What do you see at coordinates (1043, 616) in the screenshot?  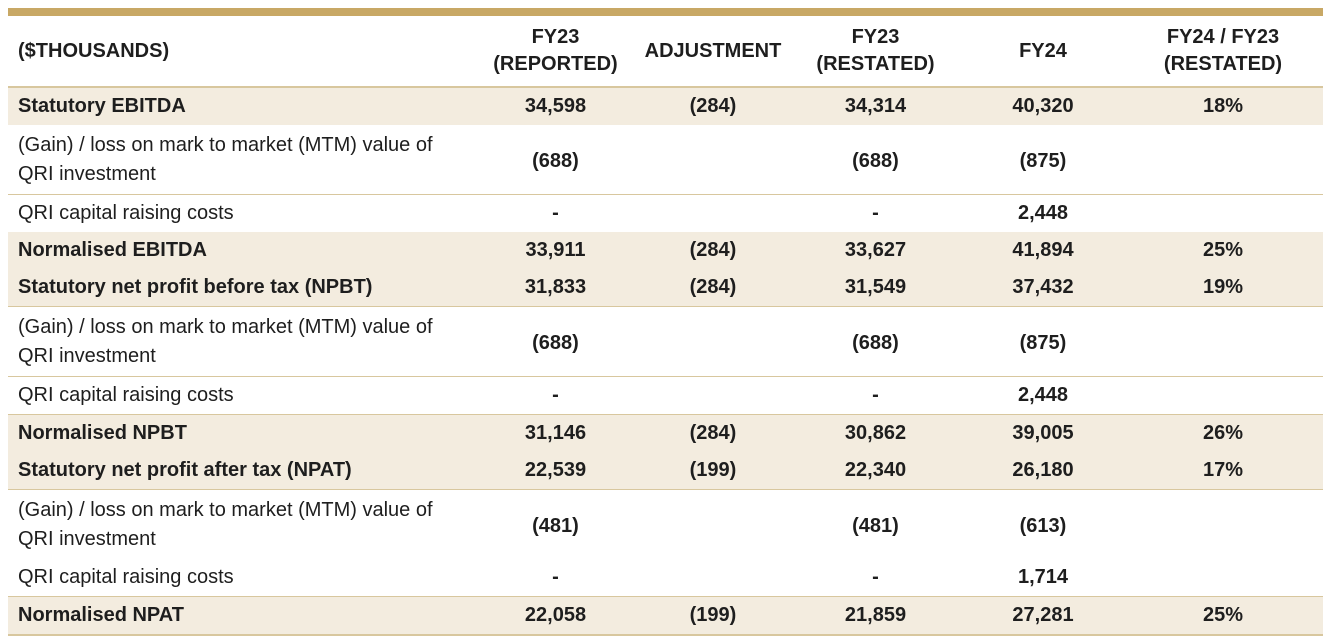 I see `cell-fy24: 27,281` at bounding box center [1043, 616].